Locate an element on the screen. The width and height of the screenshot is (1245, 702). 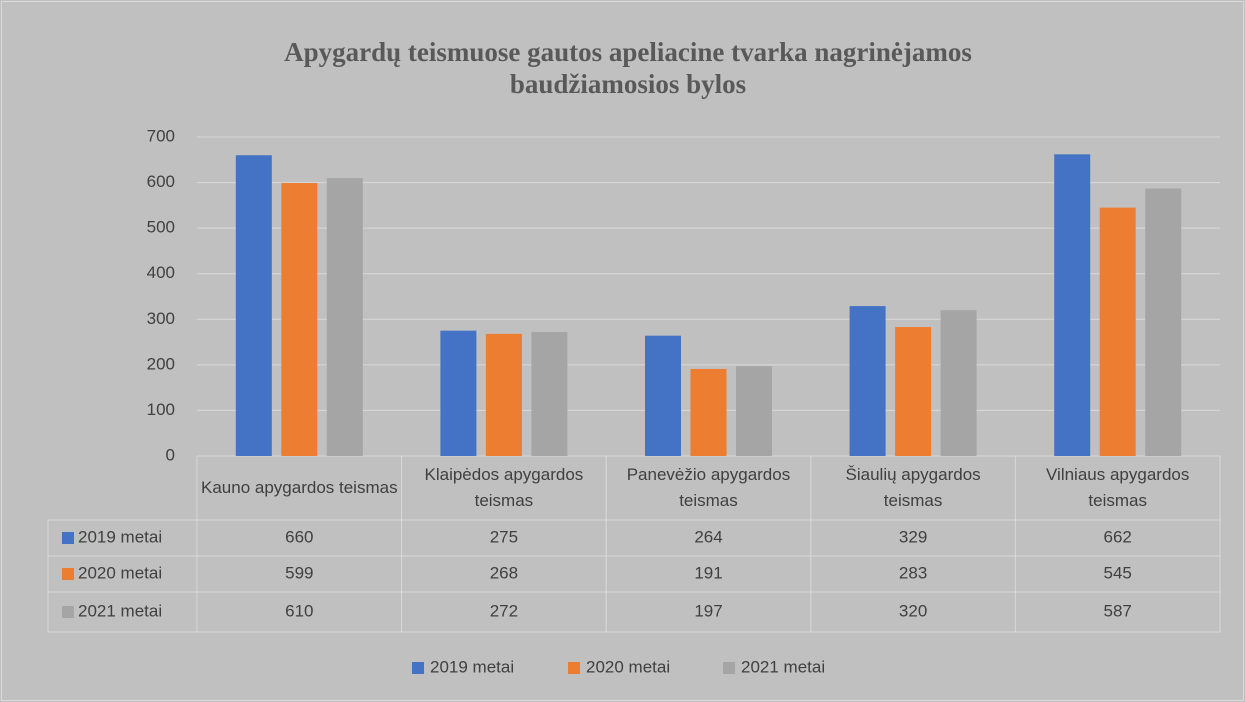
table-value: 320 is located at coordinates (913, 610).